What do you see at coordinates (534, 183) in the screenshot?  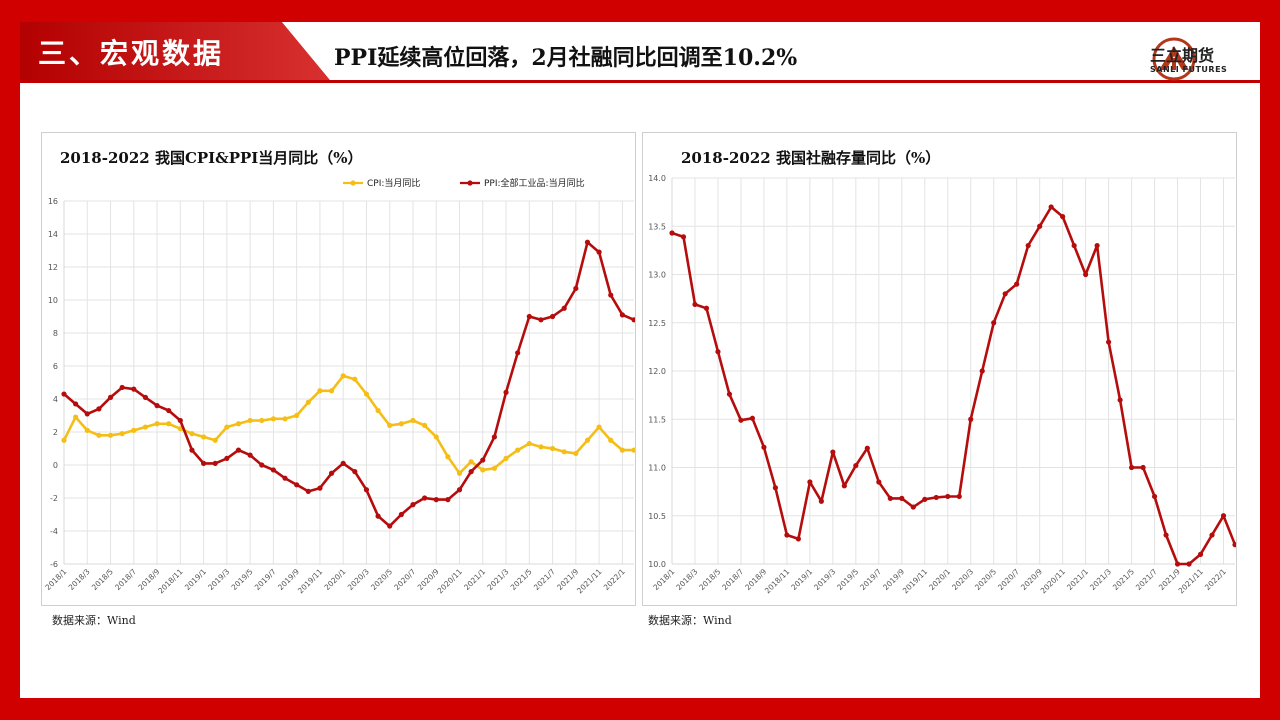 I see `legend-label: PPI:全部工业品:当月同比` at bounding box center [534, 183].